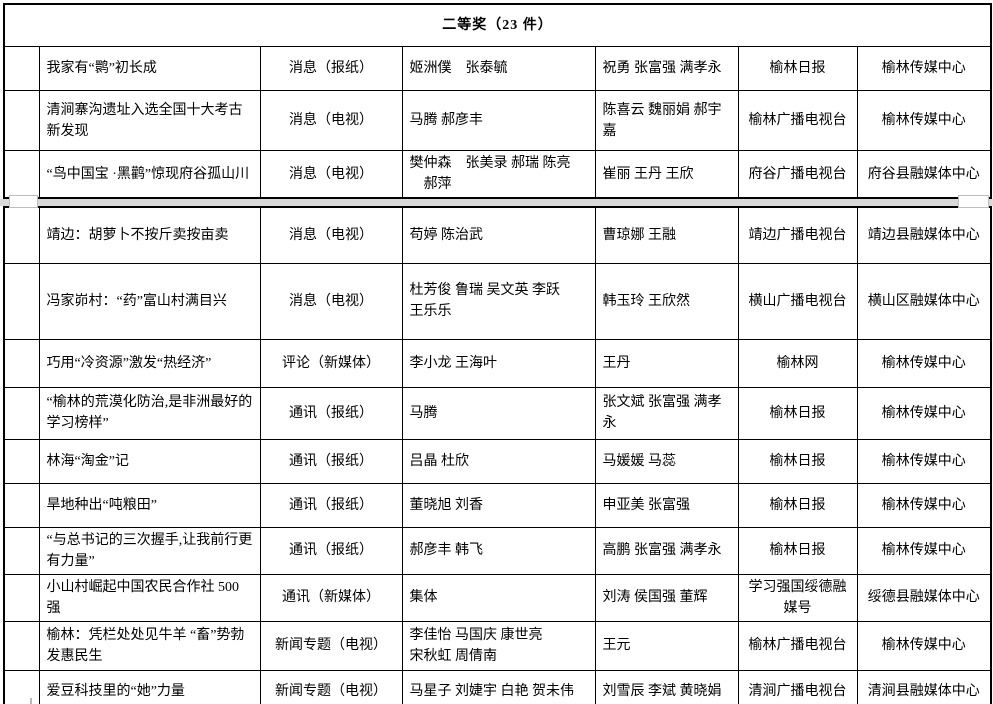 Image resolution: width=993 pixels, height=704 pixels. Describe the element at coordinates (496, 201) in the screenshot. I see `page-break-band` at that location.